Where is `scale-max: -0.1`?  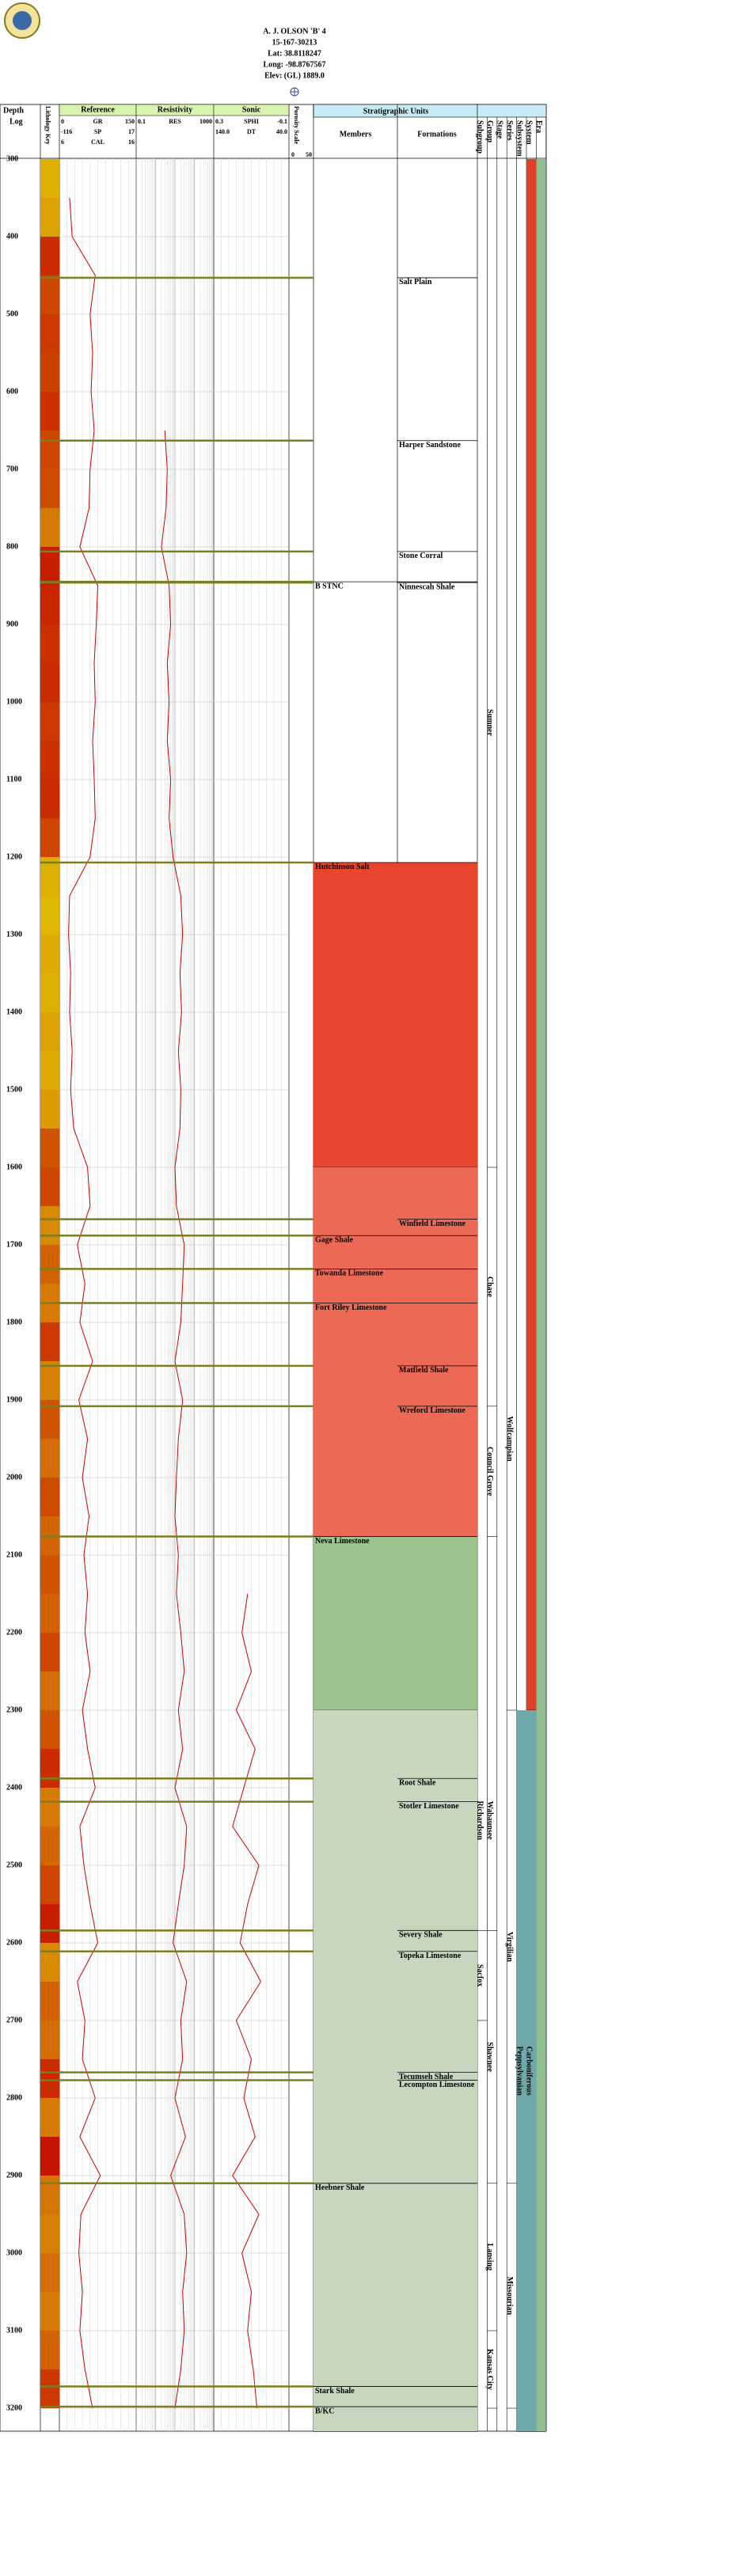 scale-max: -0.1 is located at coordinates (282, 121).